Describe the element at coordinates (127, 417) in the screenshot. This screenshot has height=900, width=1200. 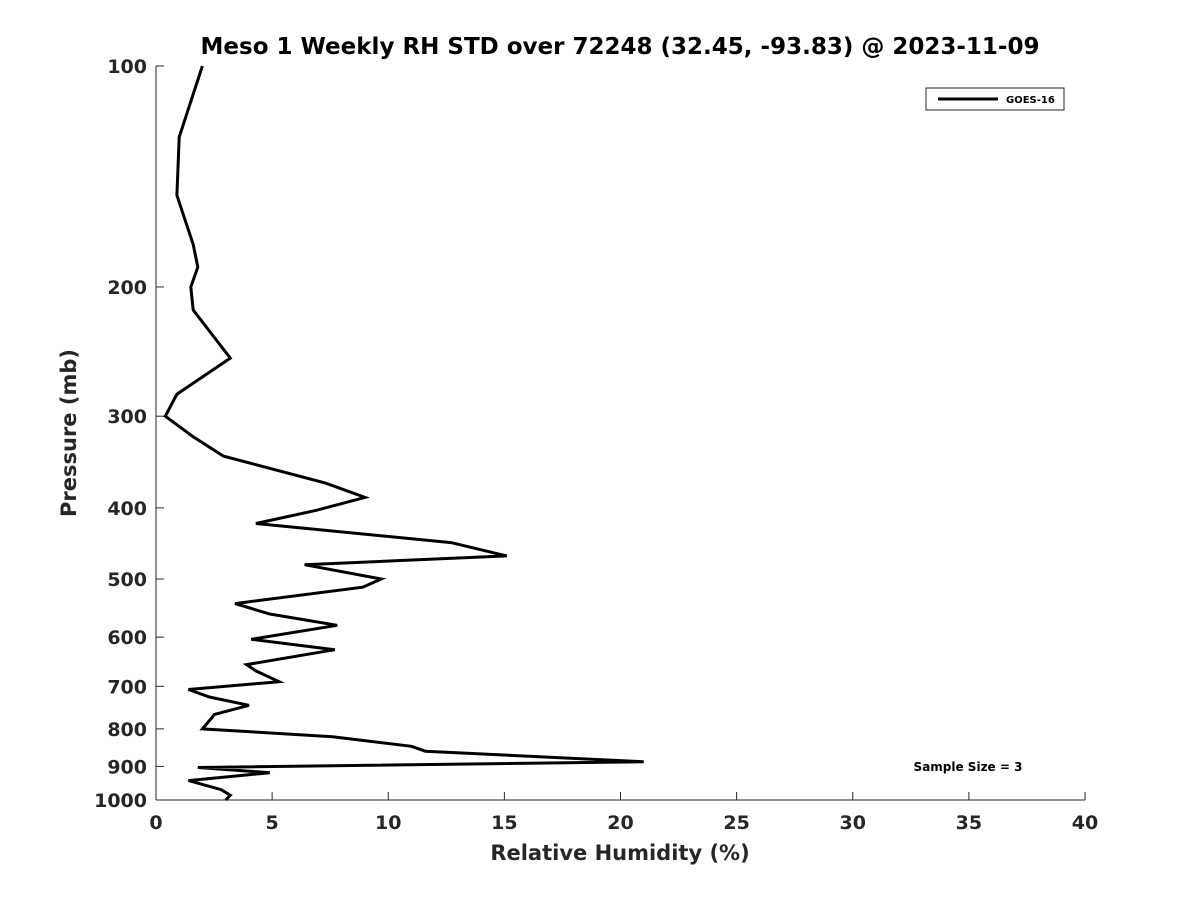
I see `y-tick-label: 300` at that location.